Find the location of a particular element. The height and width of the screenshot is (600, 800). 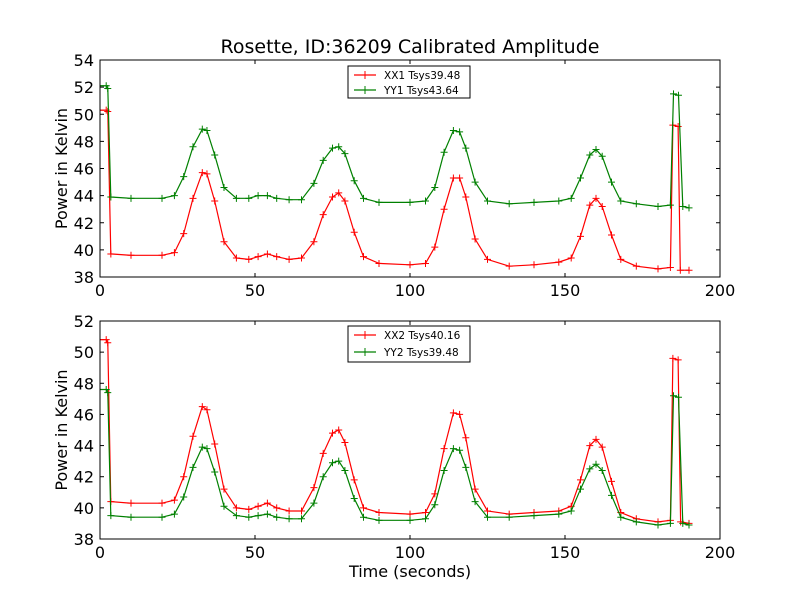

bottom-x-tick-label: 150 is located at coordinates (565, 552).